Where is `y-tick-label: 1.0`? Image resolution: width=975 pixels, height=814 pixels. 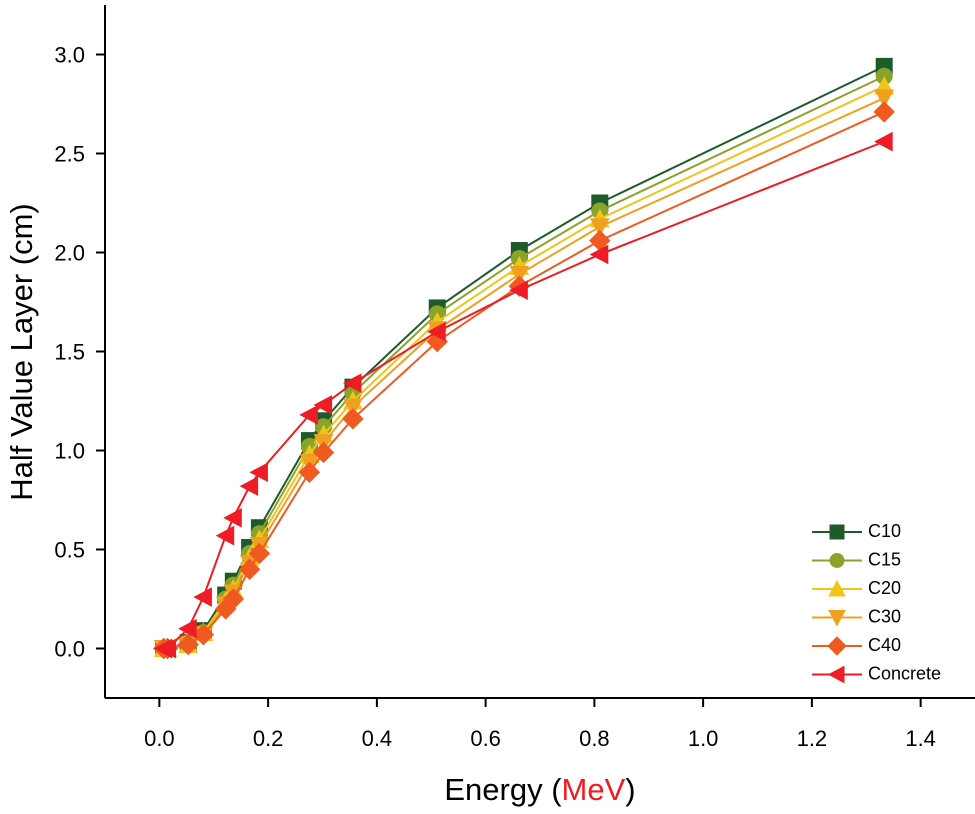 y-tick-label: 1.0 is located at coordinates (69, 451).